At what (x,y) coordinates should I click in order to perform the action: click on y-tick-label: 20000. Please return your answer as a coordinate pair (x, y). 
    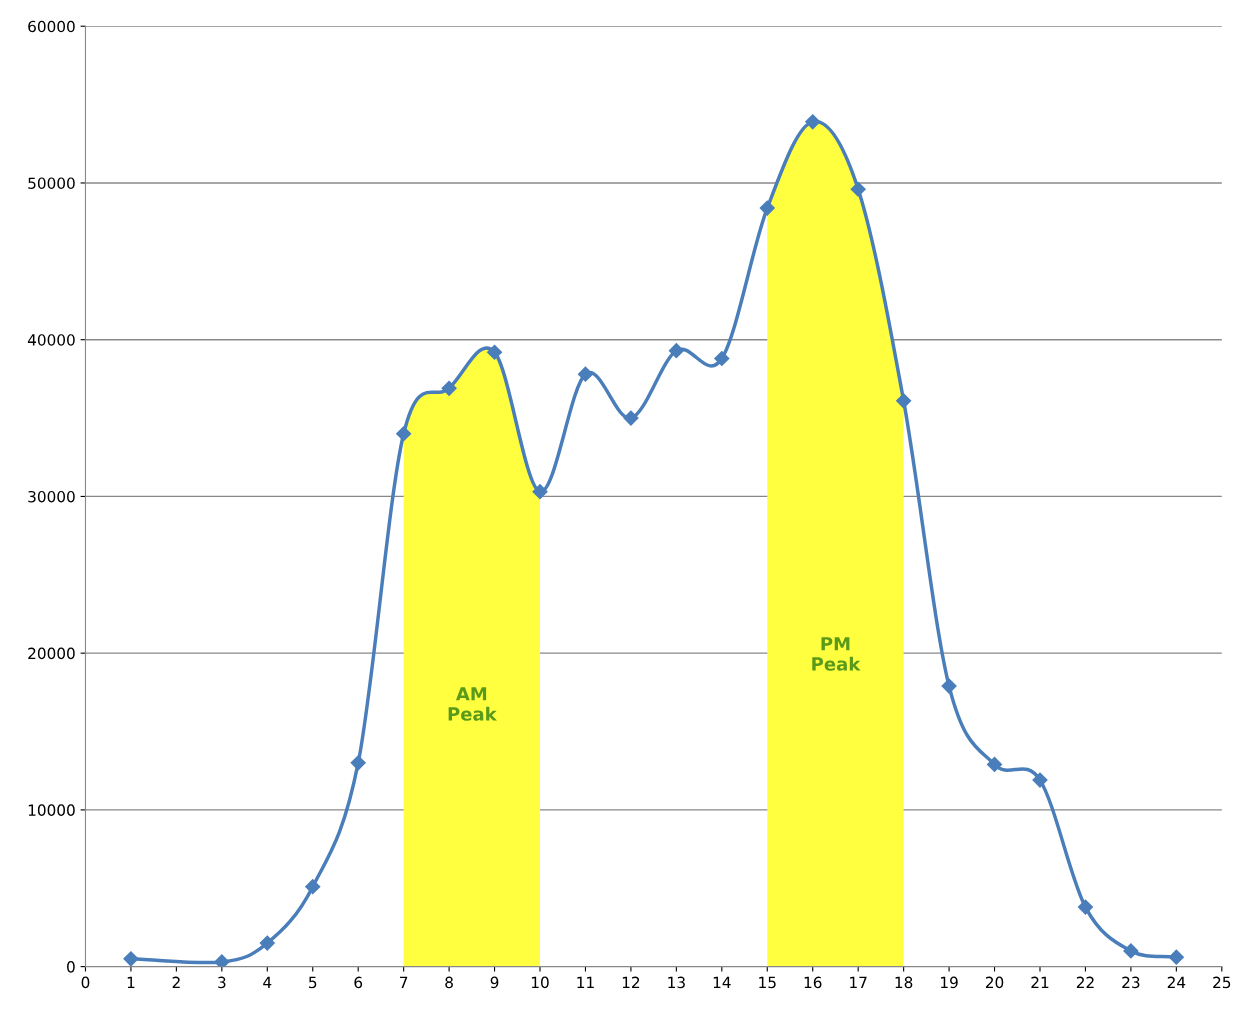
    Looking at the image, I should click on (51, 653).